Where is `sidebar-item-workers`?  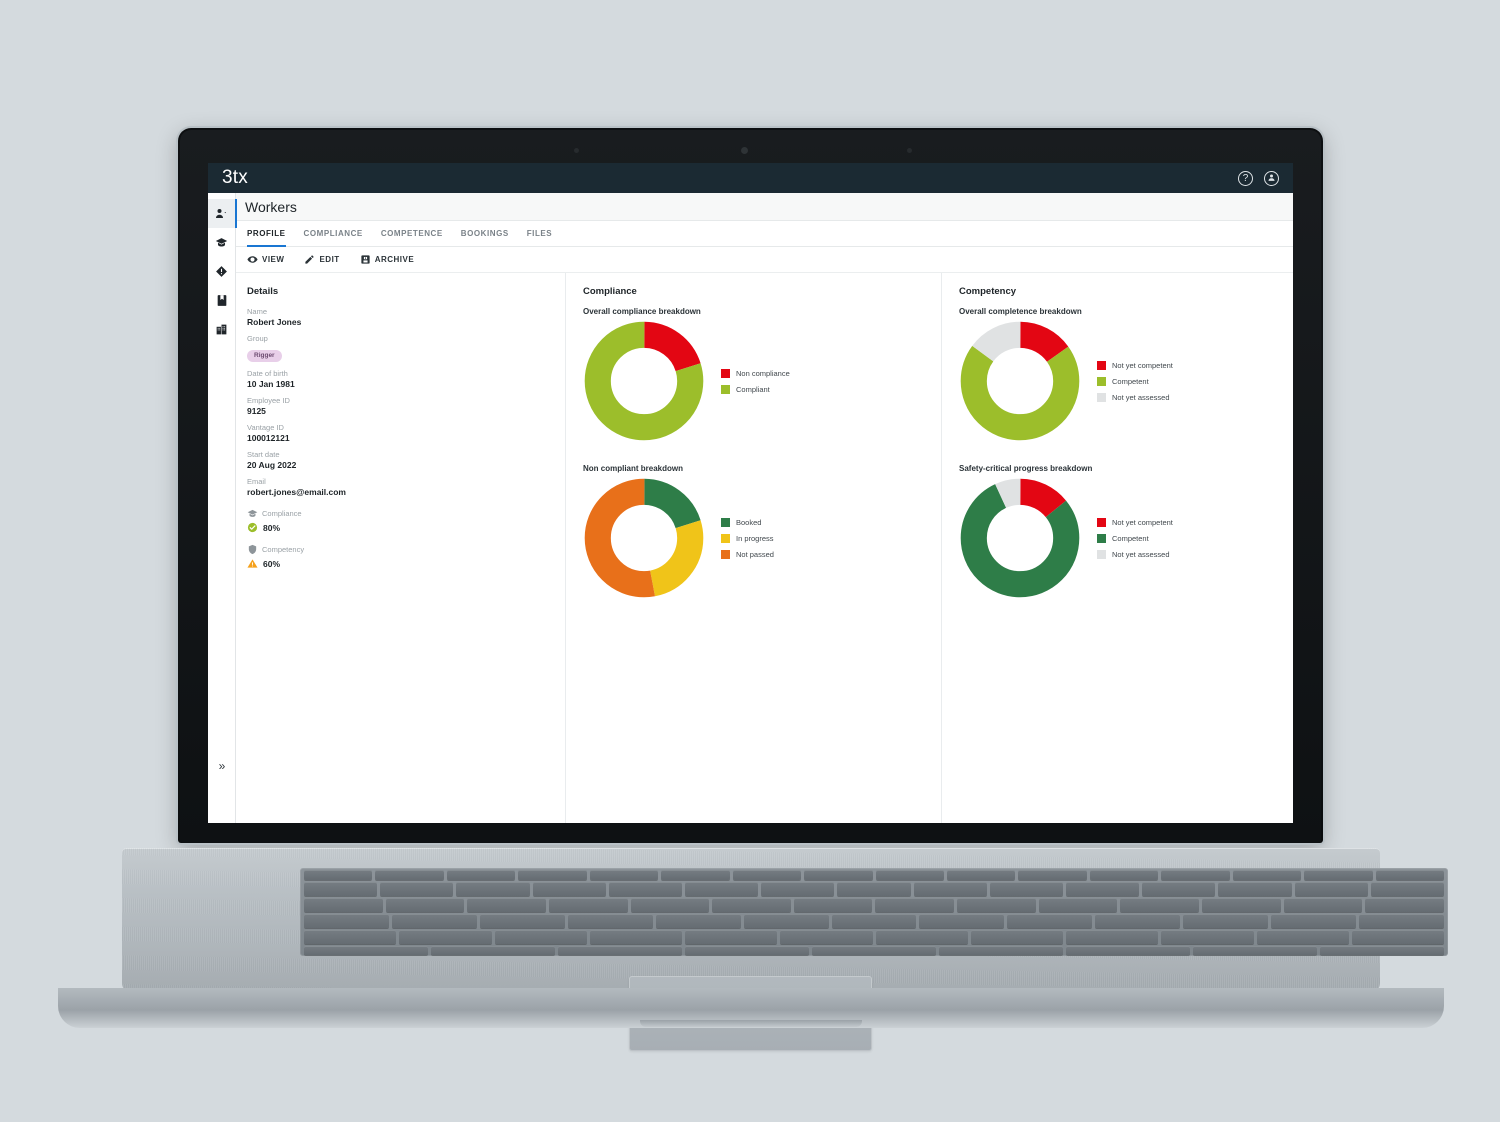
sidebar-item-workers is located at coordinates (222, 213).